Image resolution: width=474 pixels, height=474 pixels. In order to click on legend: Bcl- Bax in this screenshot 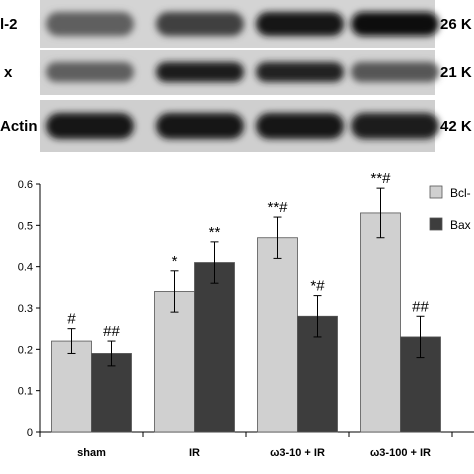, I will do `click(450, 208)`.